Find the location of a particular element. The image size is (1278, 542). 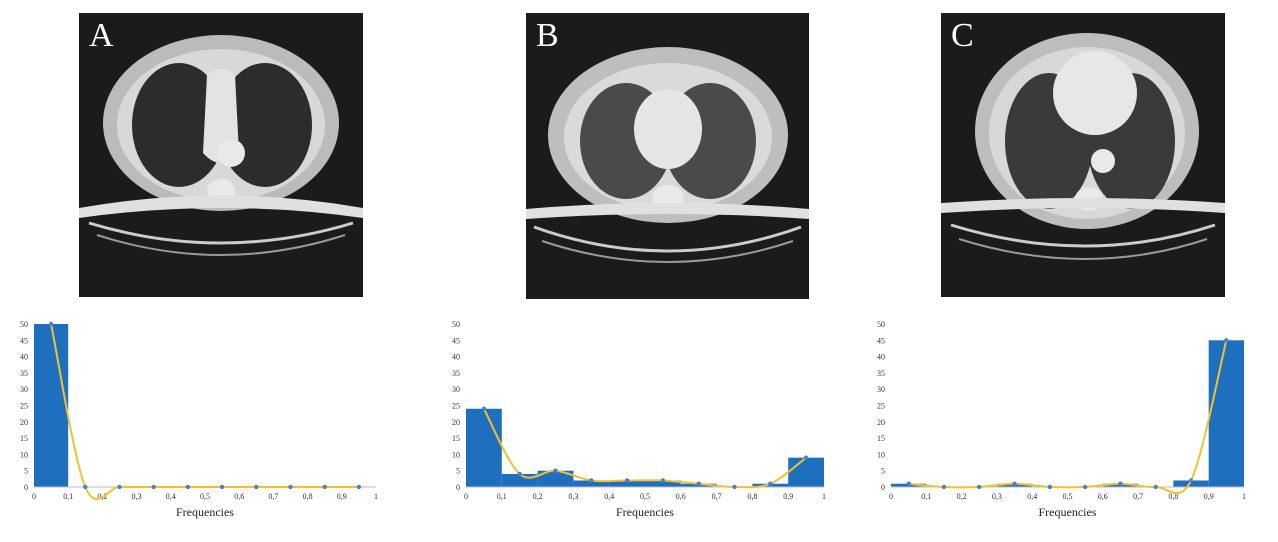

ct-scan-image-b: B is located at coordinates (667, 156).